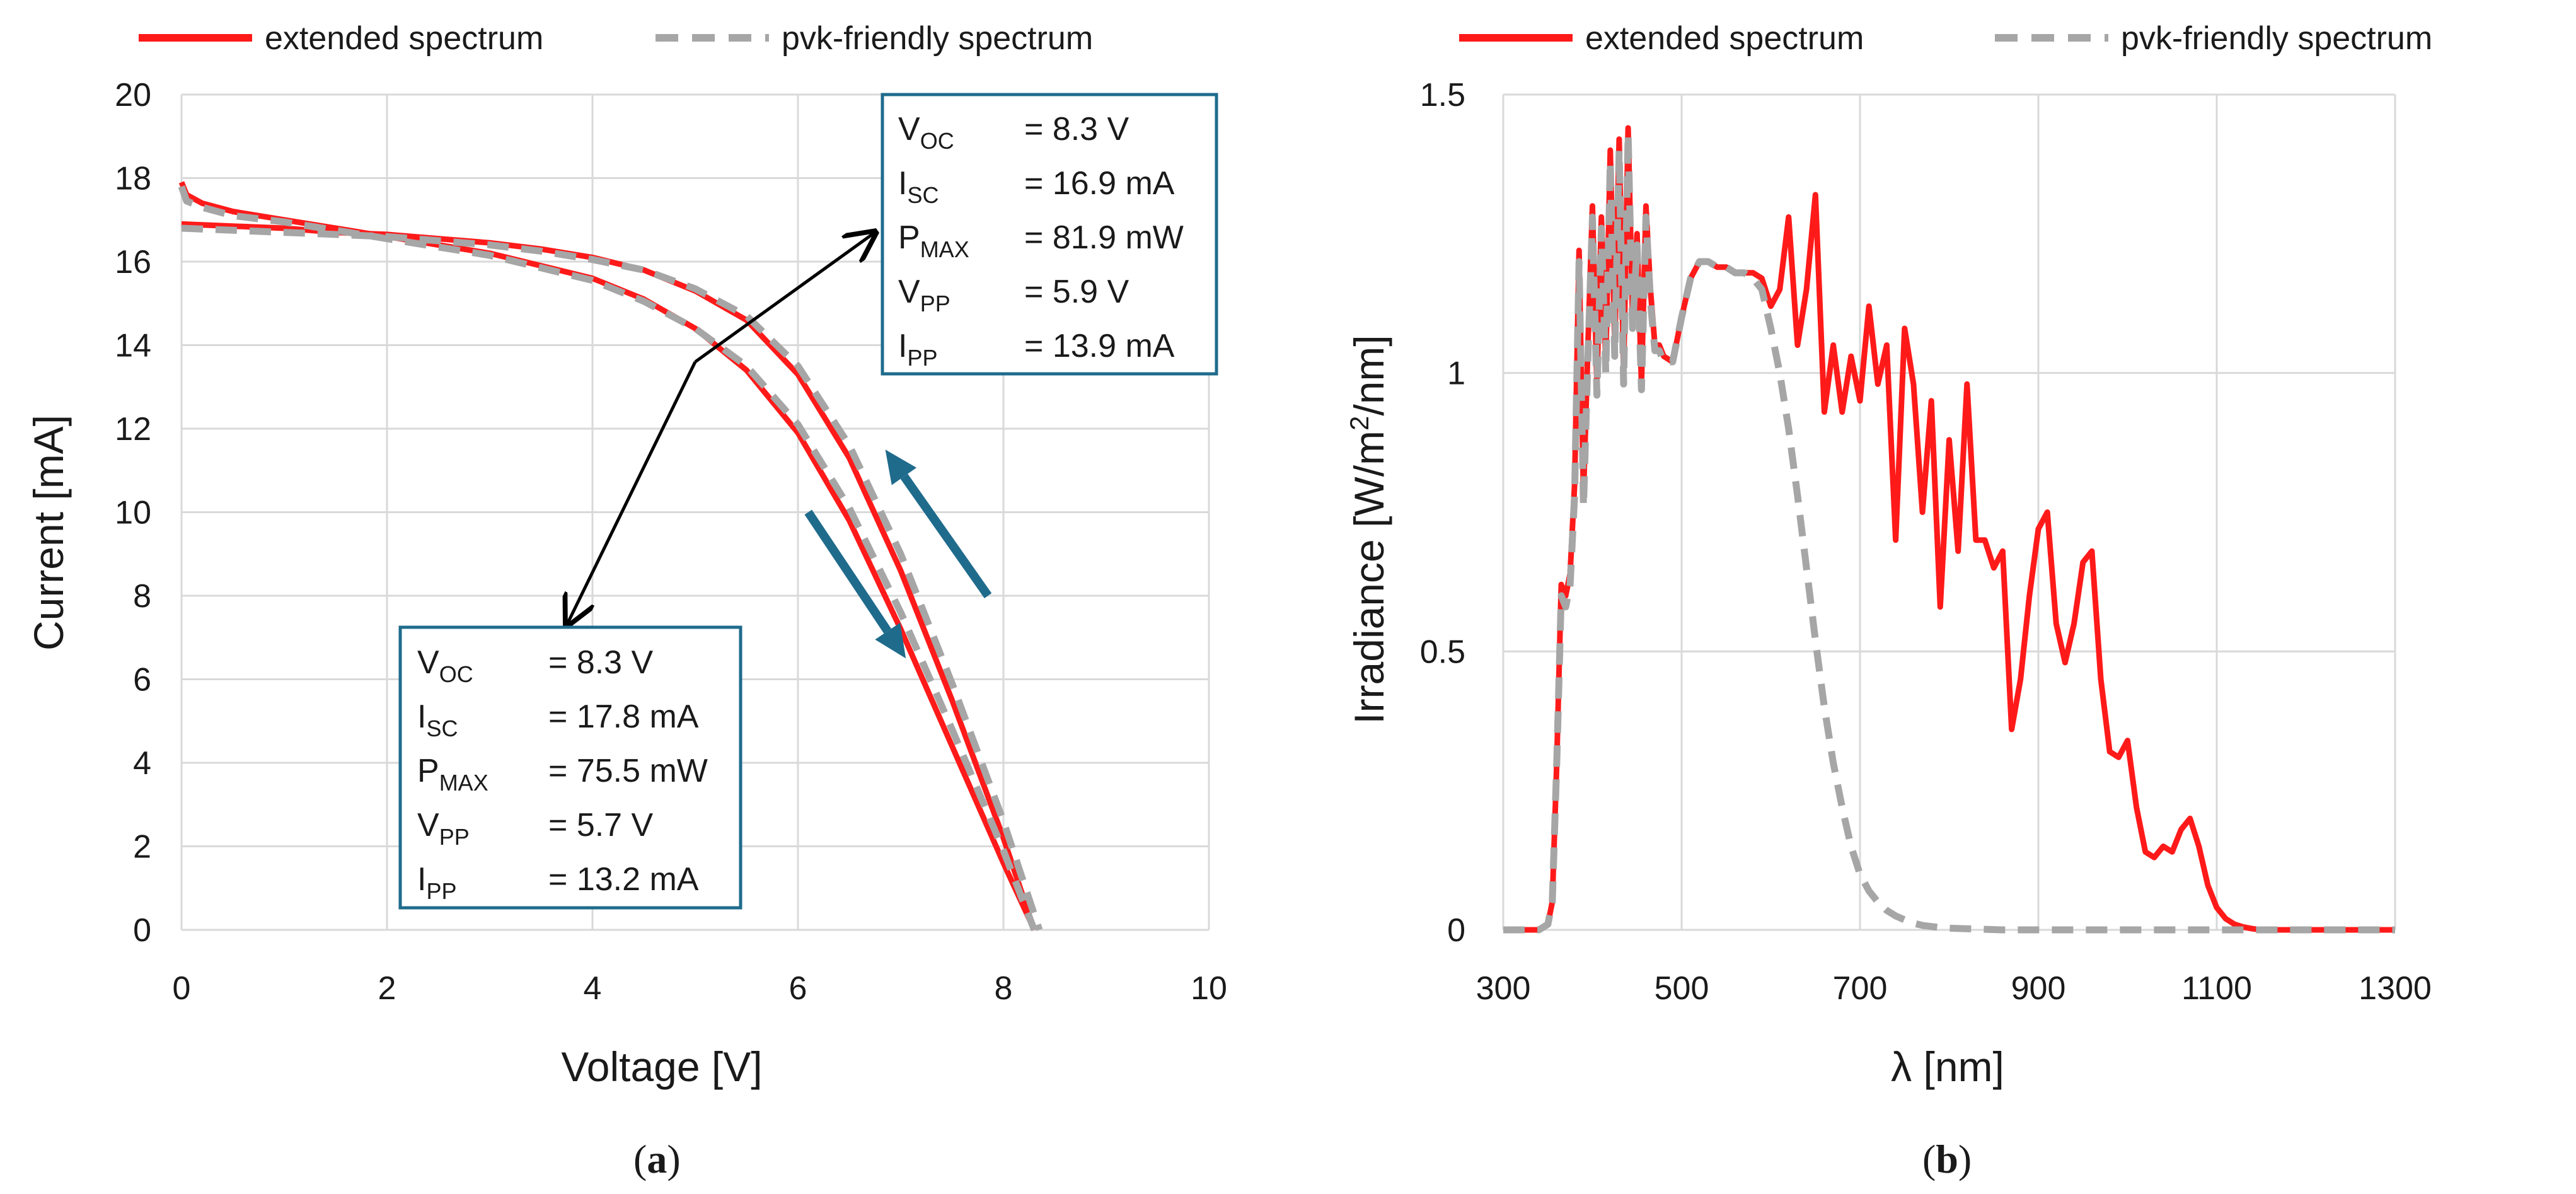  I want to click on y-ticks-a: 0 2 4 6 8 10 12 14 16 18 20, so click(133, 513).